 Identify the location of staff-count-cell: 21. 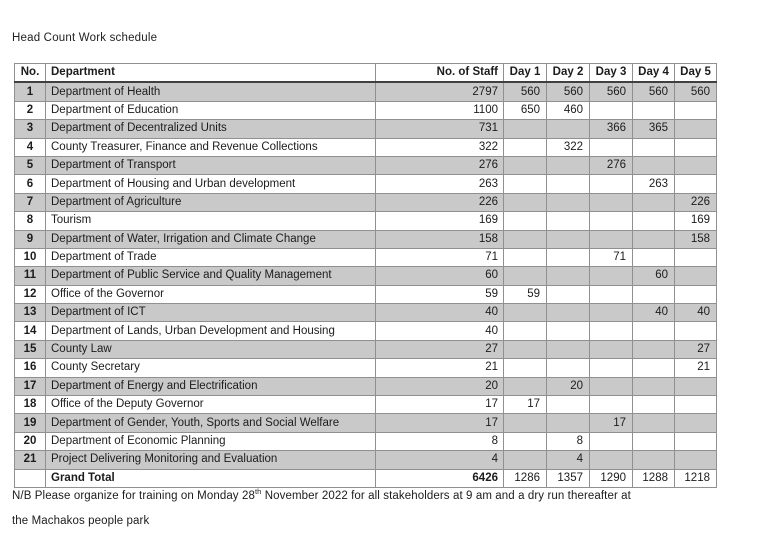
(439, 368).